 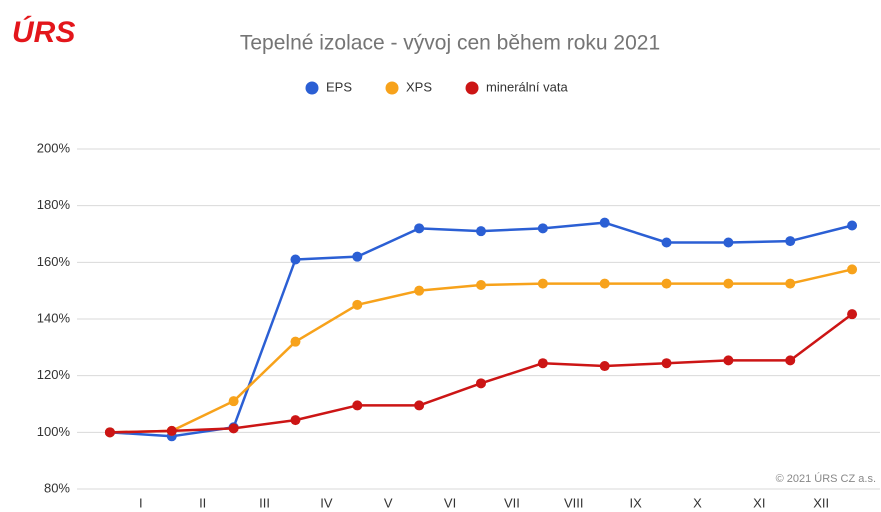 I want to click on y-tick-label: 120%, so click(x=54, y=374).